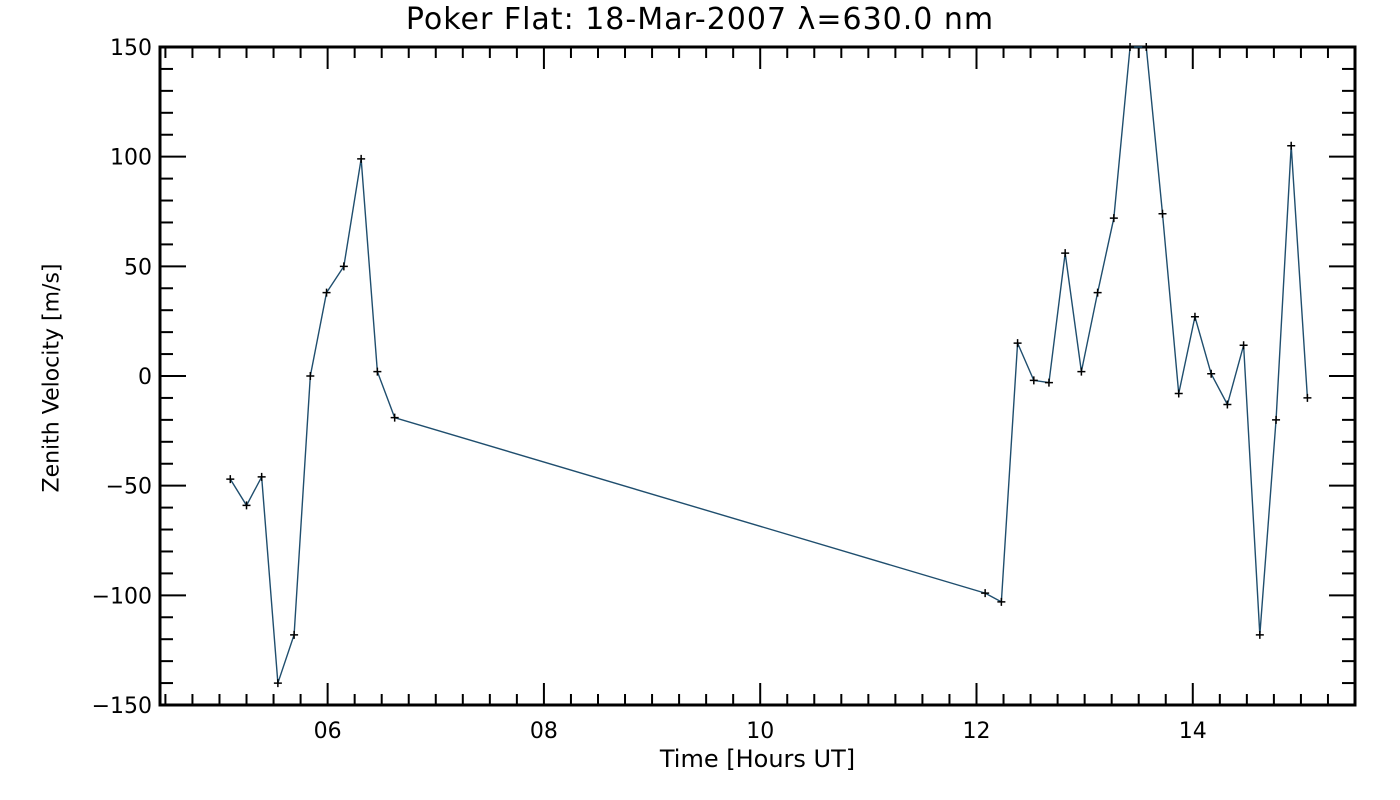 Image resolution: width=1400 pixels, height=800 pixels. What do you see at coordinates (129, 487) in the screenshot?
I see `y-tick-label: −50` at bounding box center [129, 487].